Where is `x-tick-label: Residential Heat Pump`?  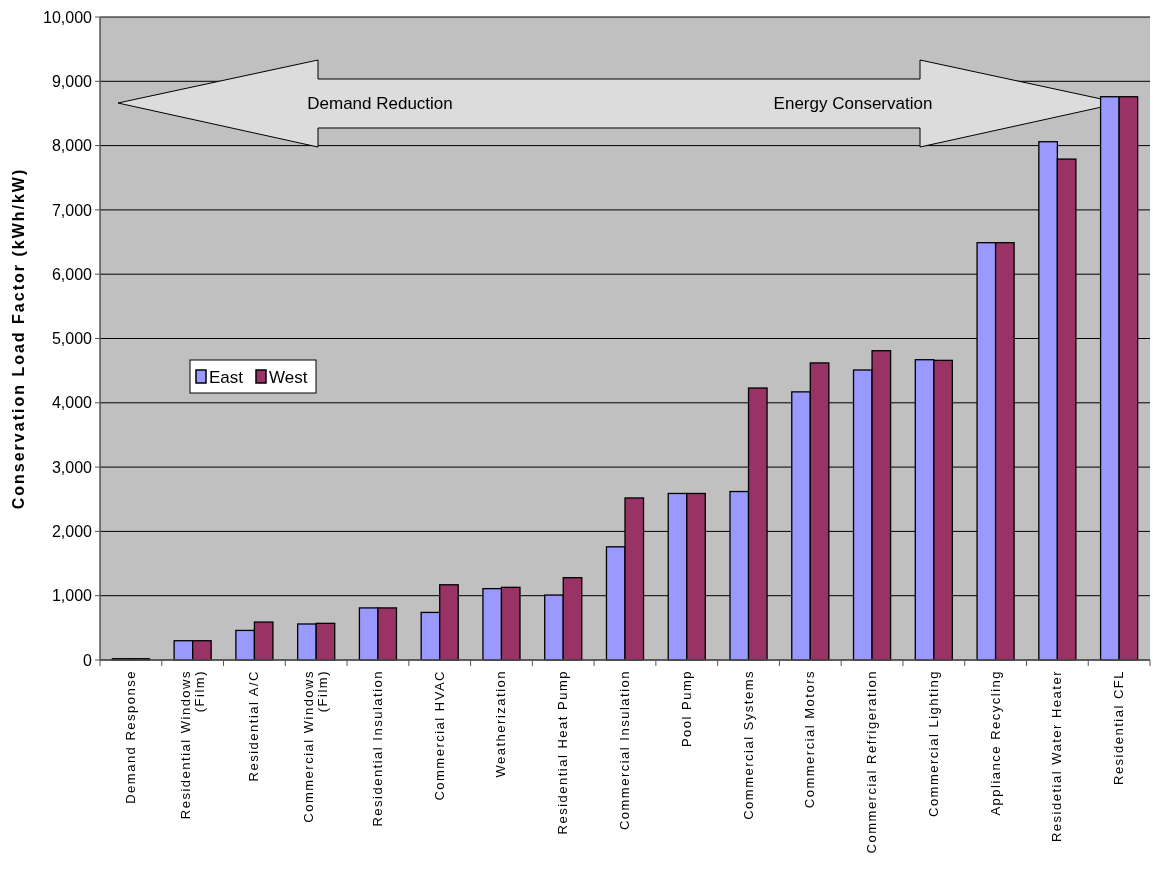 x-tick-label: Residential Heat Pump is located at coordinates (563, 752).